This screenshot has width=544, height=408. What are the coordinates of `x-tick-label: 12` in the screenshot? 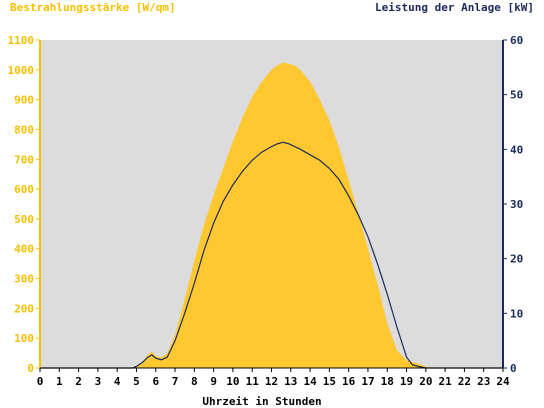 It's located at (271, 381).